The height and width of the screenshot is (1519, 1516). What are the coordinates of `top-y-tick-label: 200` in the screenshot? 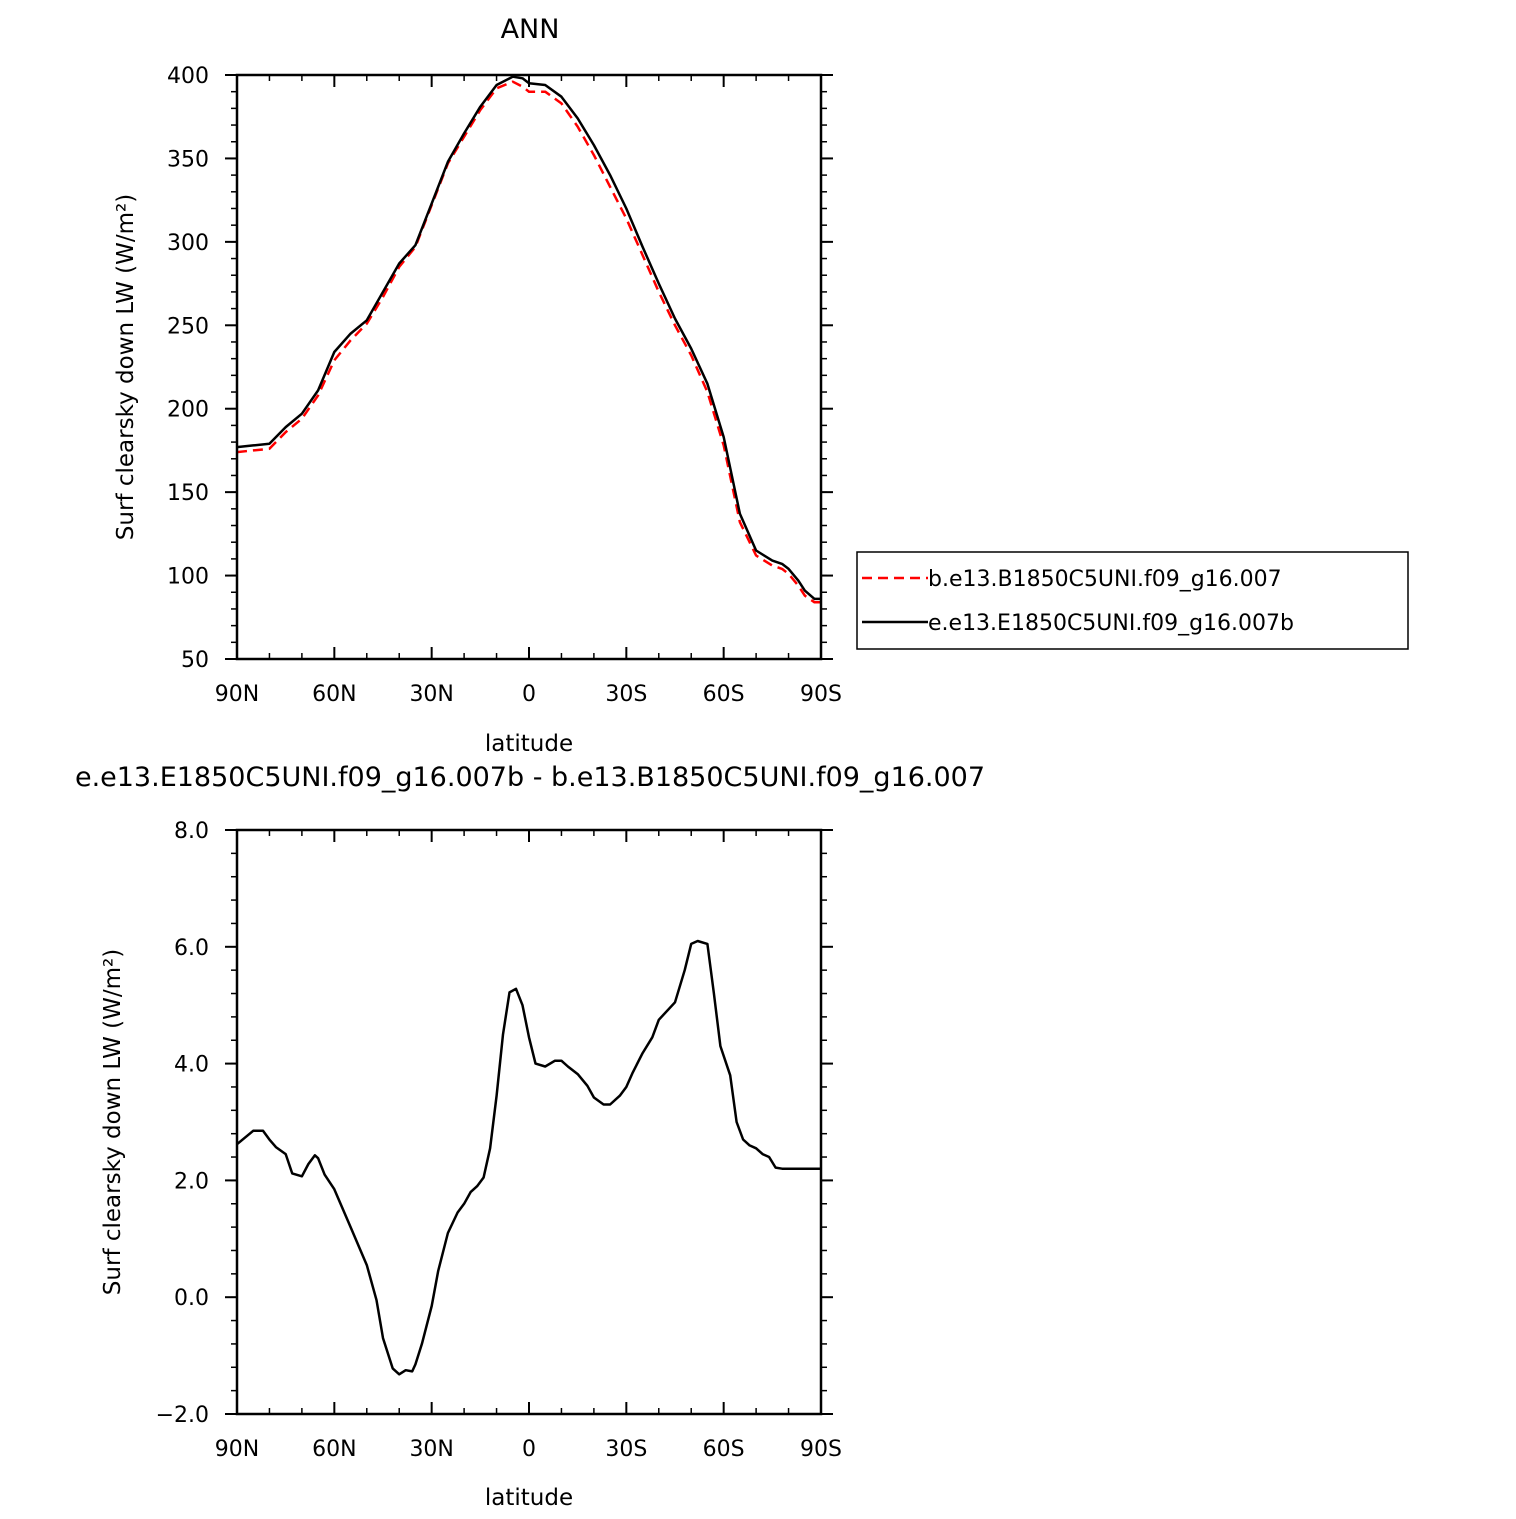 It's located at (188, 410).